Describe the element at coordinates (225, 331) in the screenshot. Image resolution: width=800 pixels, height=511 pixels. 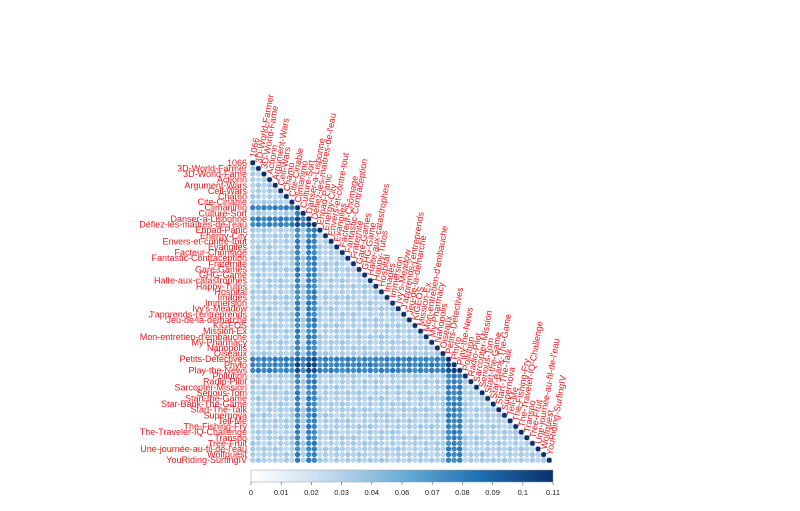
I see `row-label: Mission-Ex` at that location.